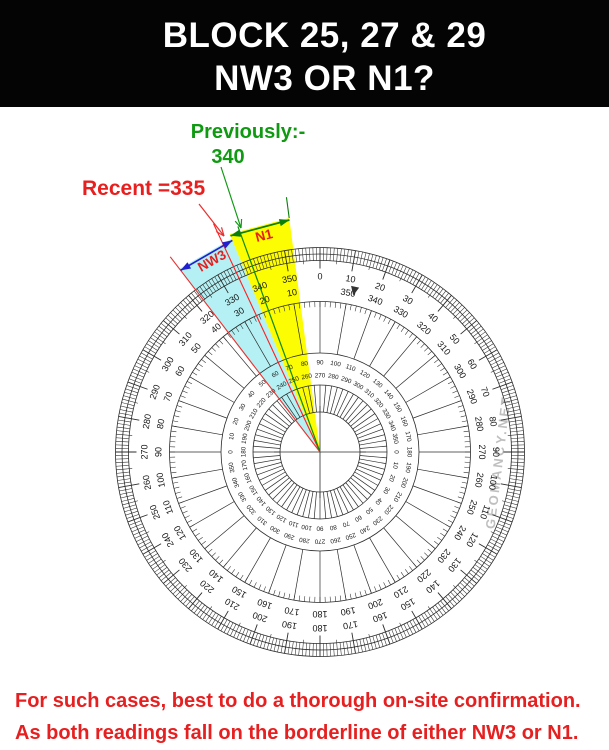 The image size is (609, 750). Describe the element at coordinates (245, 338) in the screenshot. I see `reading-lines` at that location.